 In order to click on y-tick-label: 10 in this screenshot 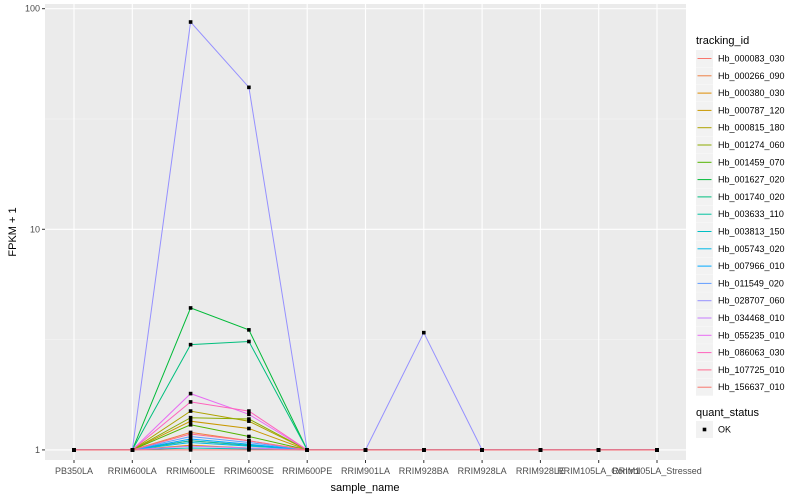, I will do `click(35, 229)`.